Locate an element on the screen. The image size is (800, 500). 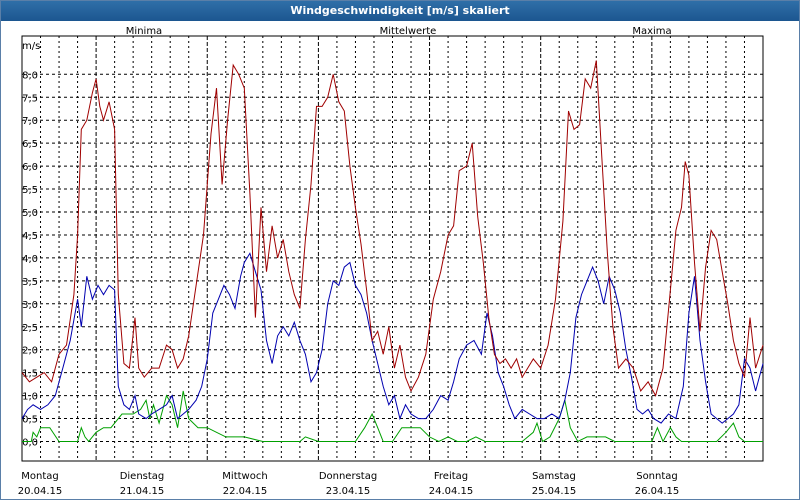
y-tick-label: 1,5 is located at coordinates (30, 374).